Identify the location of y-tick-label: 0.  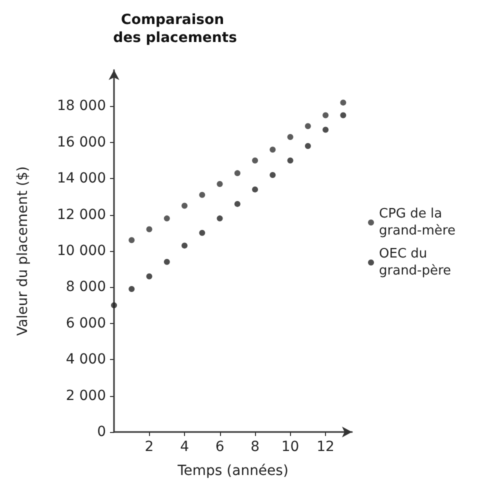
(101, 432).